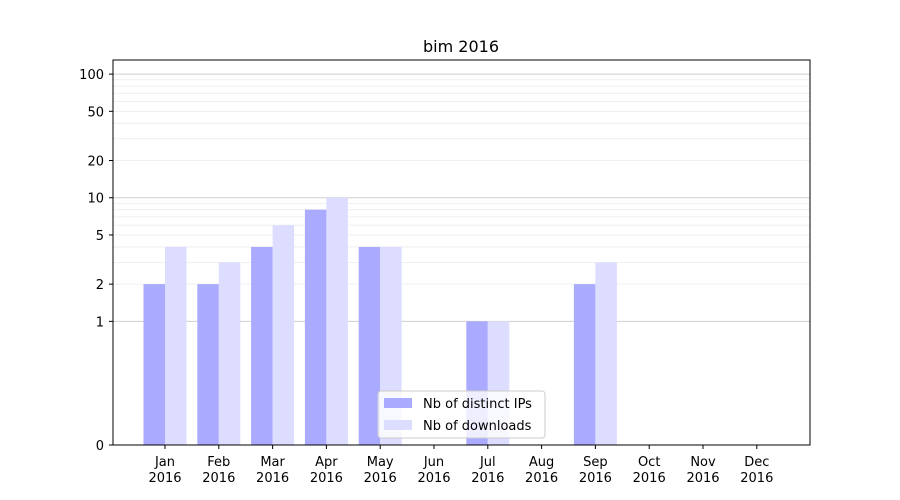 This screenshot has height=500, width=900. What do you see at coordinates (272, 470) in the screenshot?
I see `x-tick-label: Mar 2016` at bounding box center [272, 470].